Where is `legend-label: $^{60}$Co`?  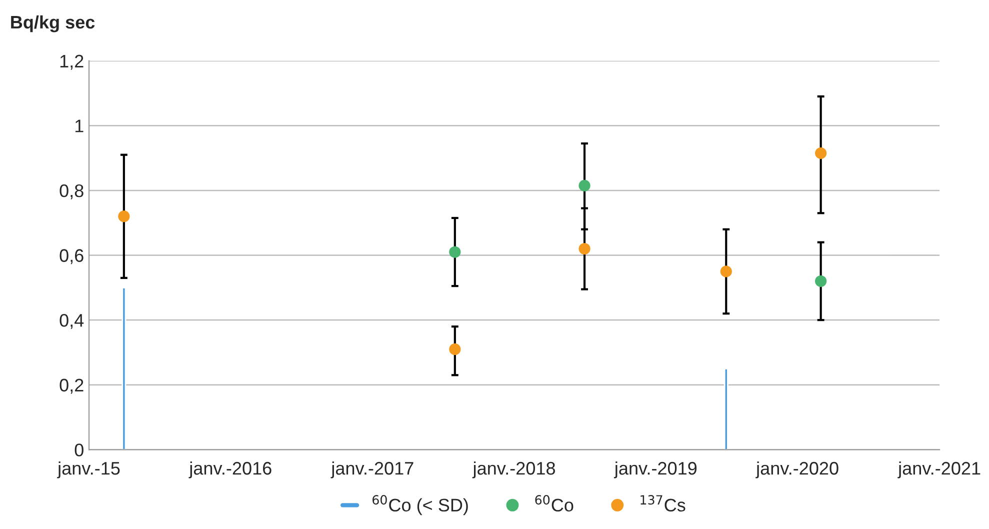 legend-label: $^{60}$Co is located at coordinates (554, 503).